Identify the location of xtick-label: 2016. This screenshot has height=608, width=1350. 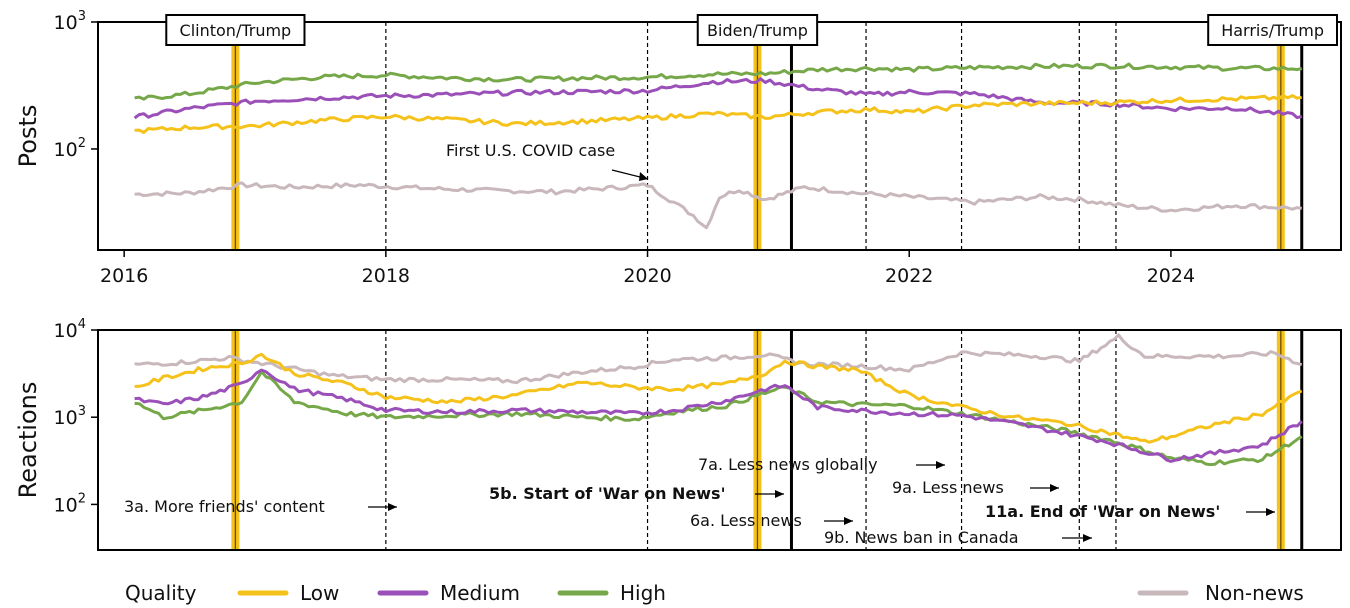
(124, 276).